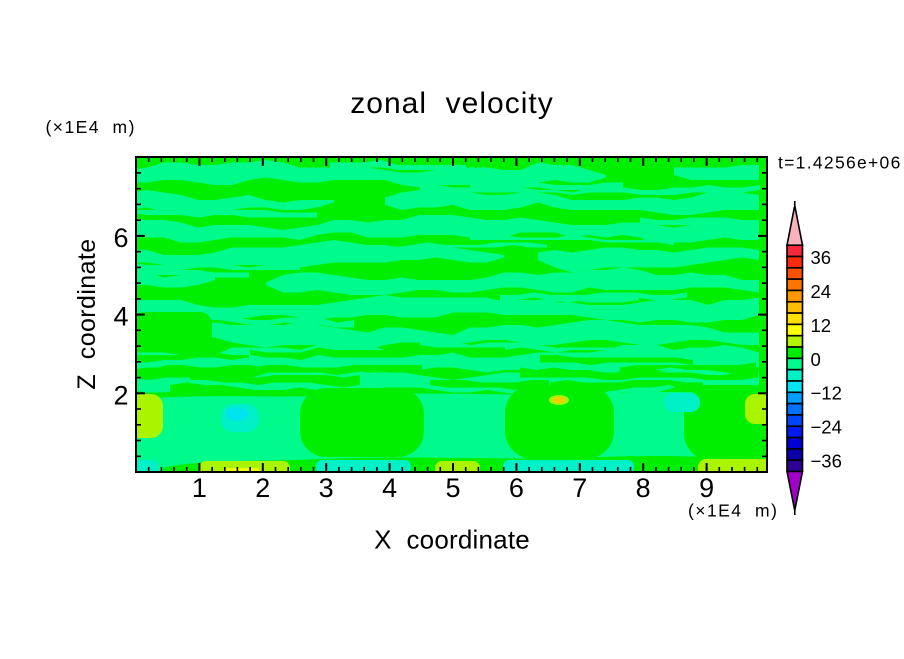 The height and width of the screenshot is (659, 904). Describe the element at coordinates (451, 103) in the screenshot. I see `svg-text: zonal velocity` at that location.